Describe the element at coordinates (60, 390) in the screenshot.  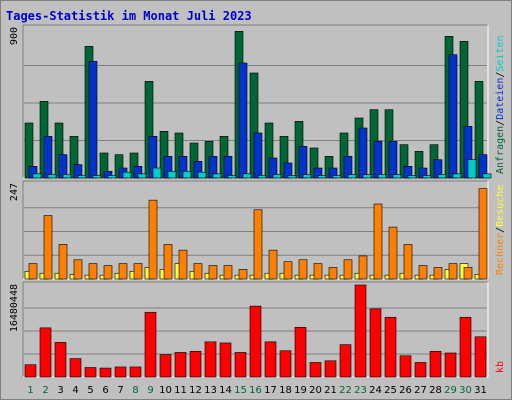
I see `x-tick-day-3: 3` at that location.